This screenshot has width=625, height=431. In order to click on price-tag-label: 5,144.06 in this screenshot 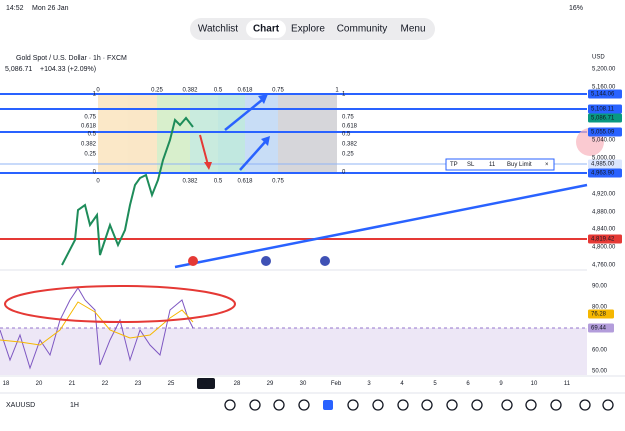, I will do `click(603, 95)`.